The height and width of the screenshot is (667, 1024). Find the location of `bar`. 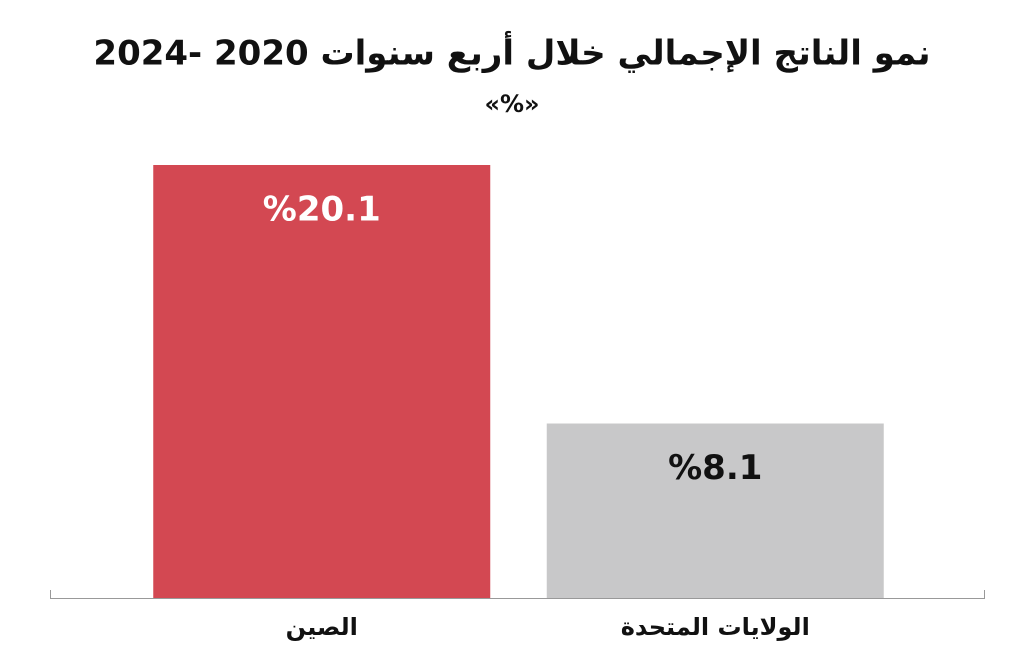

bar is located at coordinates (715, 510).